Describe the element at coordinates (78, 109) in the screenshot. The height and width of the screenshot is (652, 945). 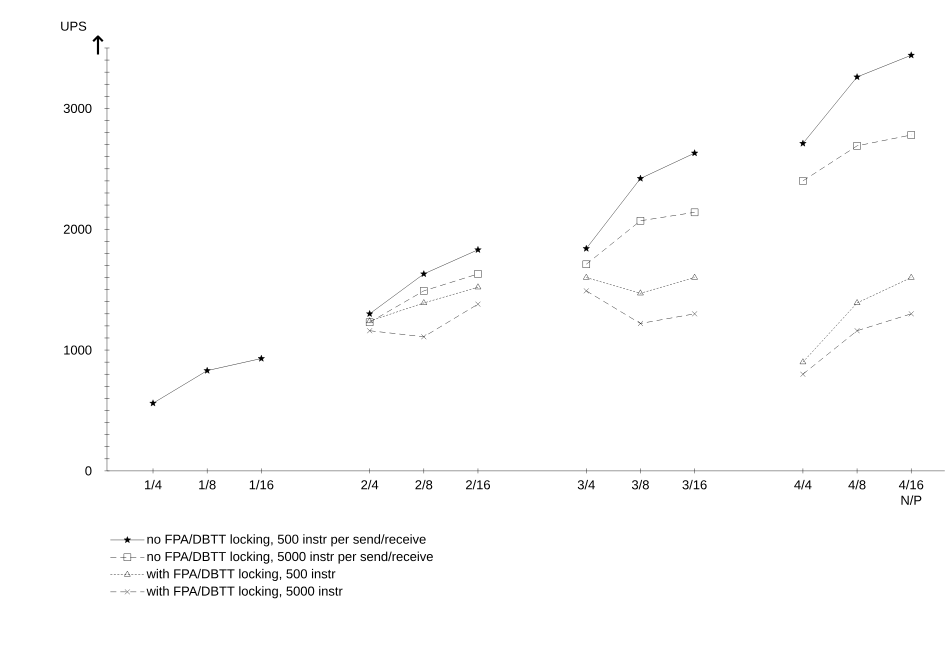
I see `y-tick-label: 3000` at that location.